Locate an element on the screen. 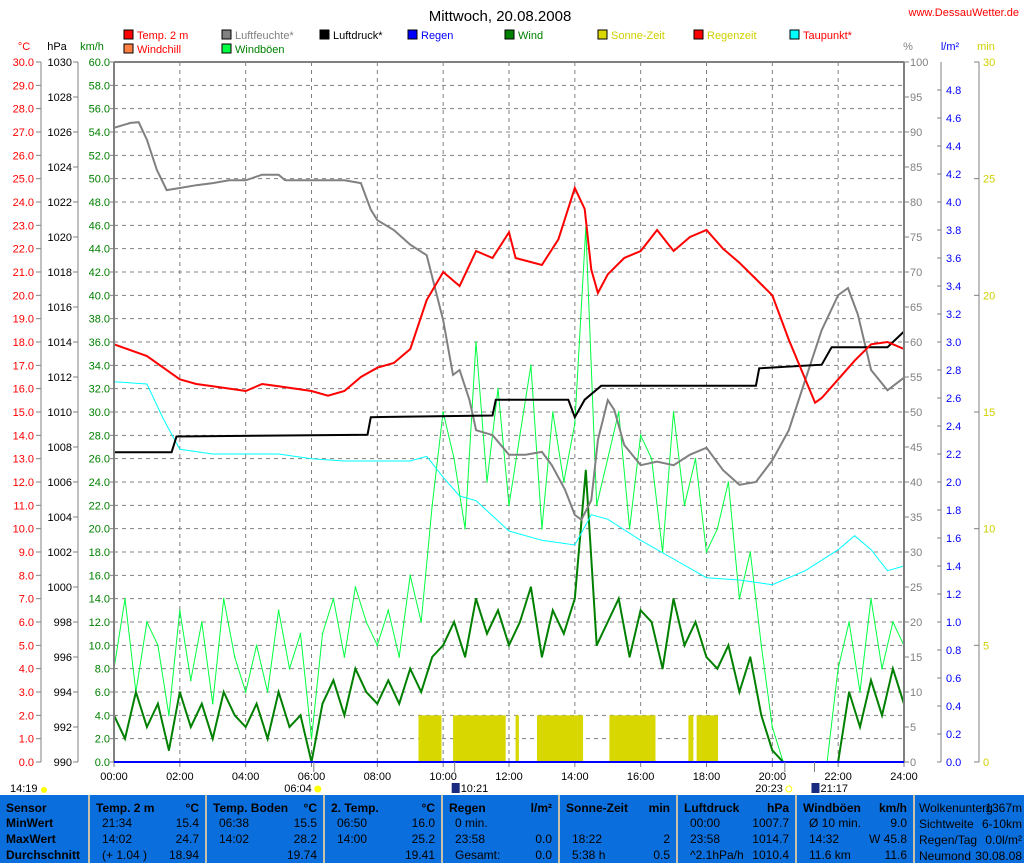 The height and width of the screenshot is (864, 1024). cell-label: 06:38 is located at coordinates (234, 823).